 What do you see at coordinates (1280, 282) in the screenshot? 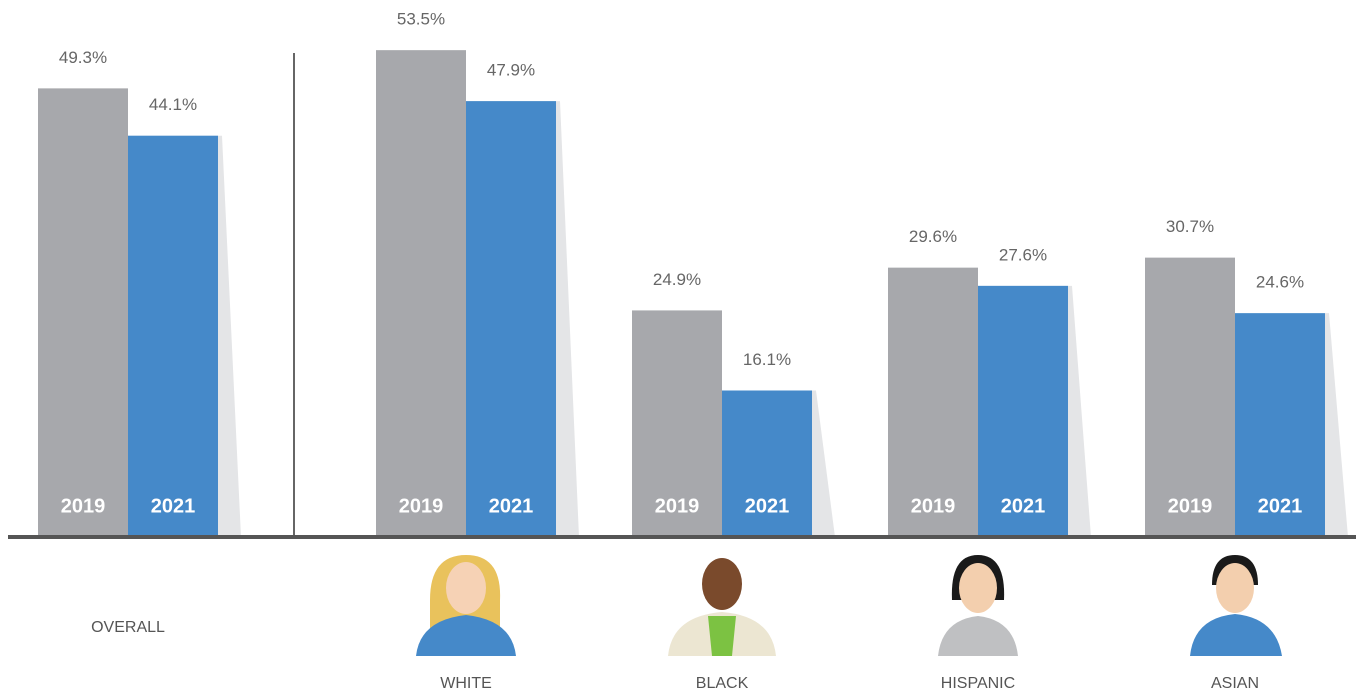
I see `value-label: 24.6%` at bounding box center [1280, 282].